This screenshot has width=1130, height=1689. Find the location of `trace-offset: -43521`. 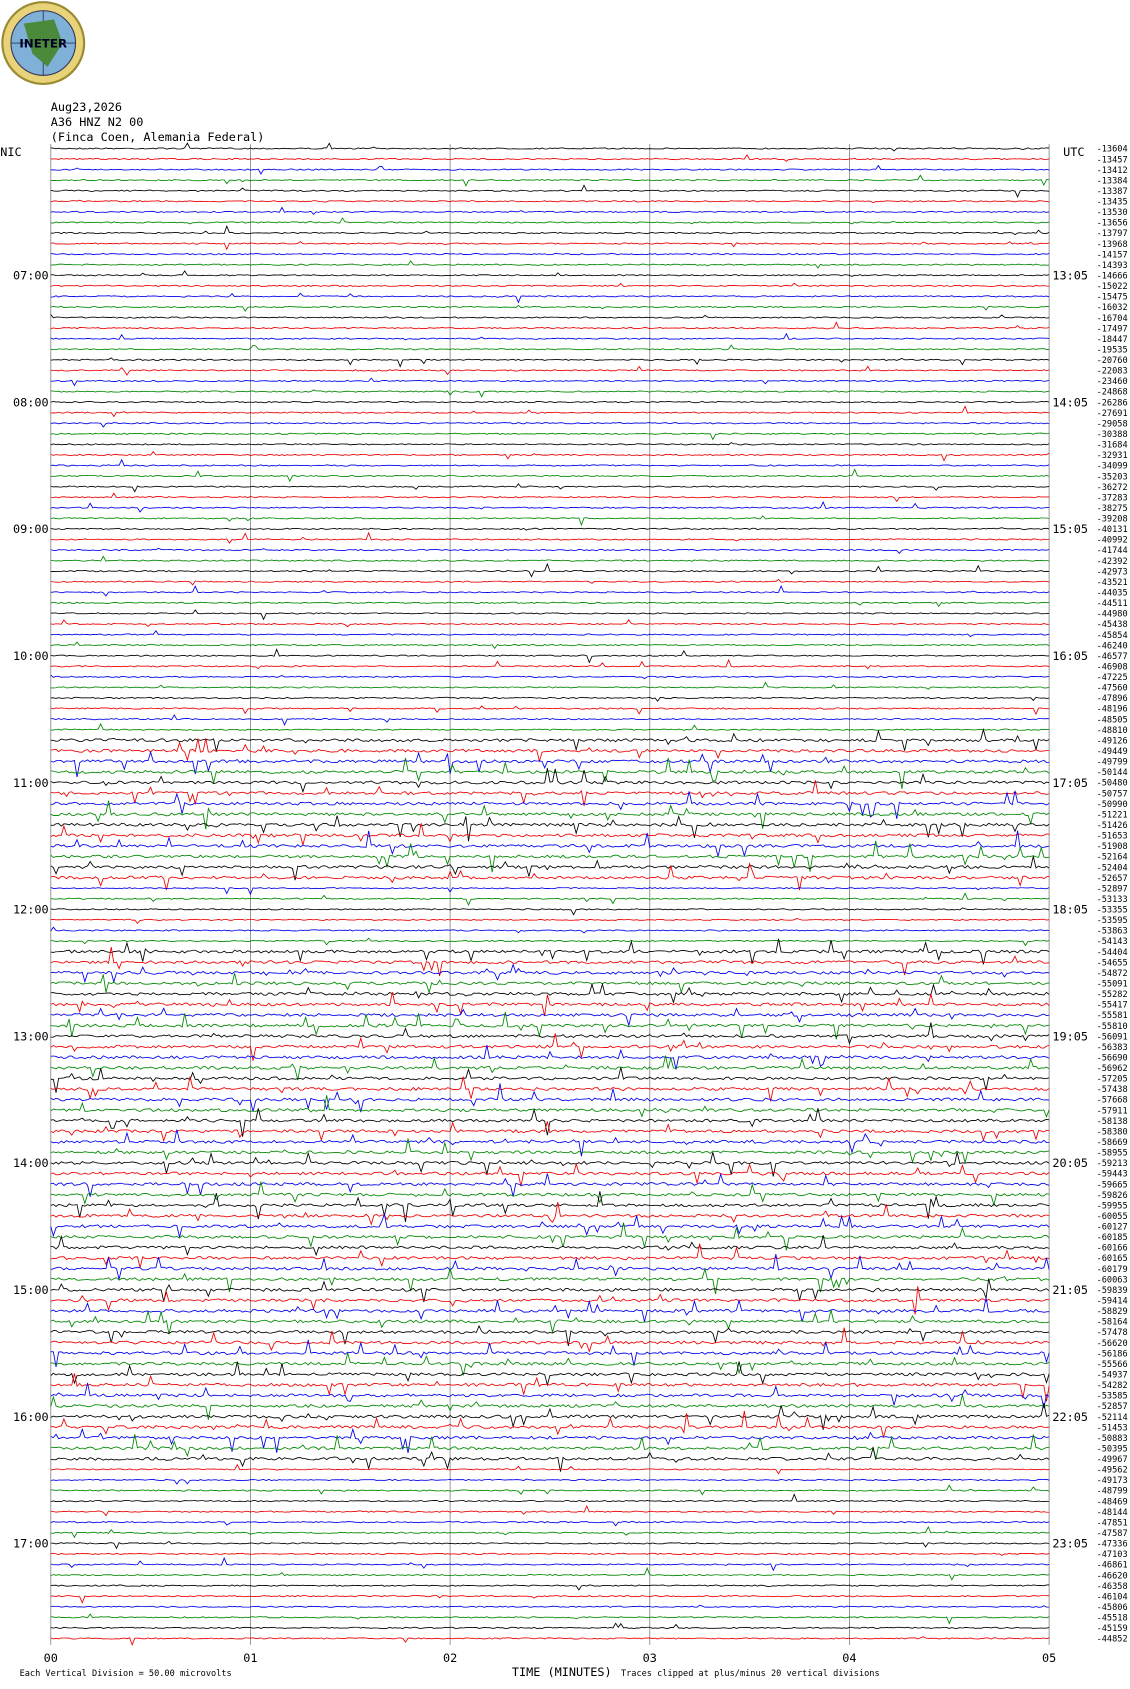

trace-offset: -43521 is located at coordinates (1112, 583).